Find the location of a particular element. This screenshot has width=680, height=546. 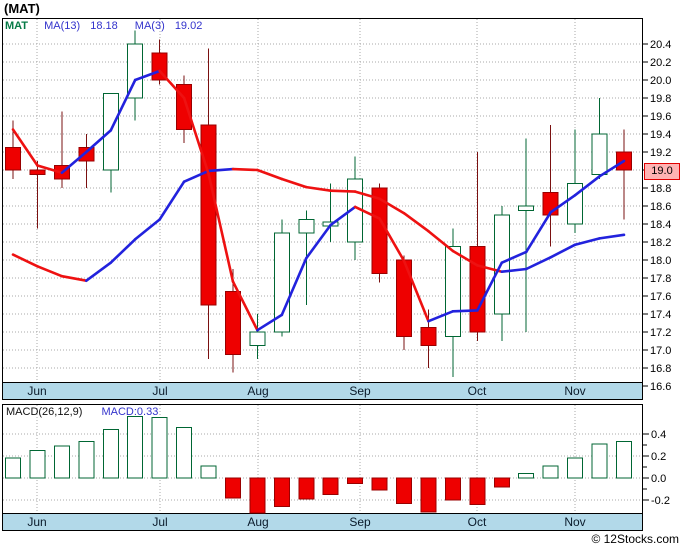

macd-tick-label: 0.2 is located at coordinates (658, 457).